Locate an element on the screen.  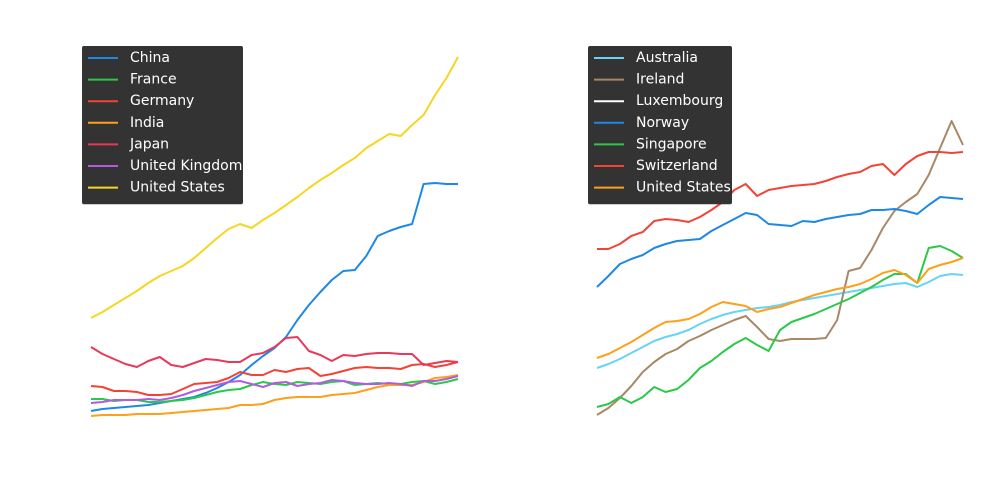
legend-label: Switzerland is located at coordinates (677, 166).